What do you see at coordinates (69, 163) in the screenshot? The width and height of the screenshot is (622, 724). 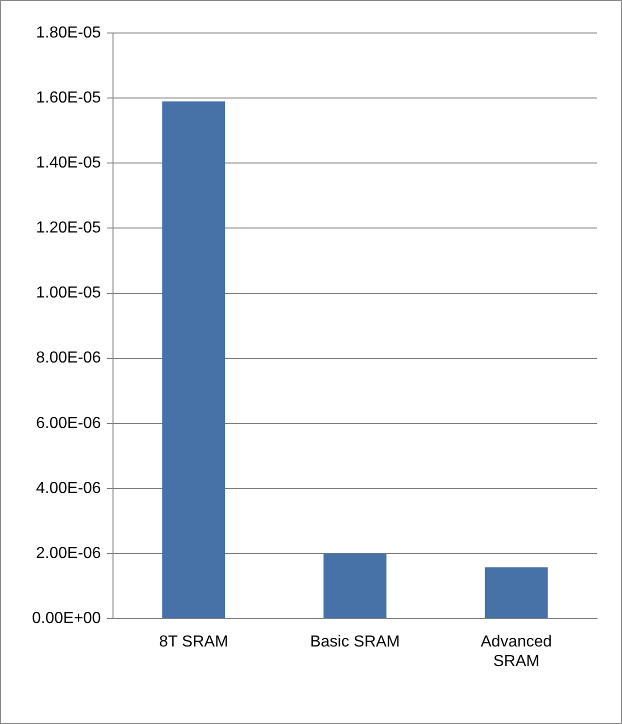 I see `y-tick-label: 1.40E-05` at bounding box center [69, 163].